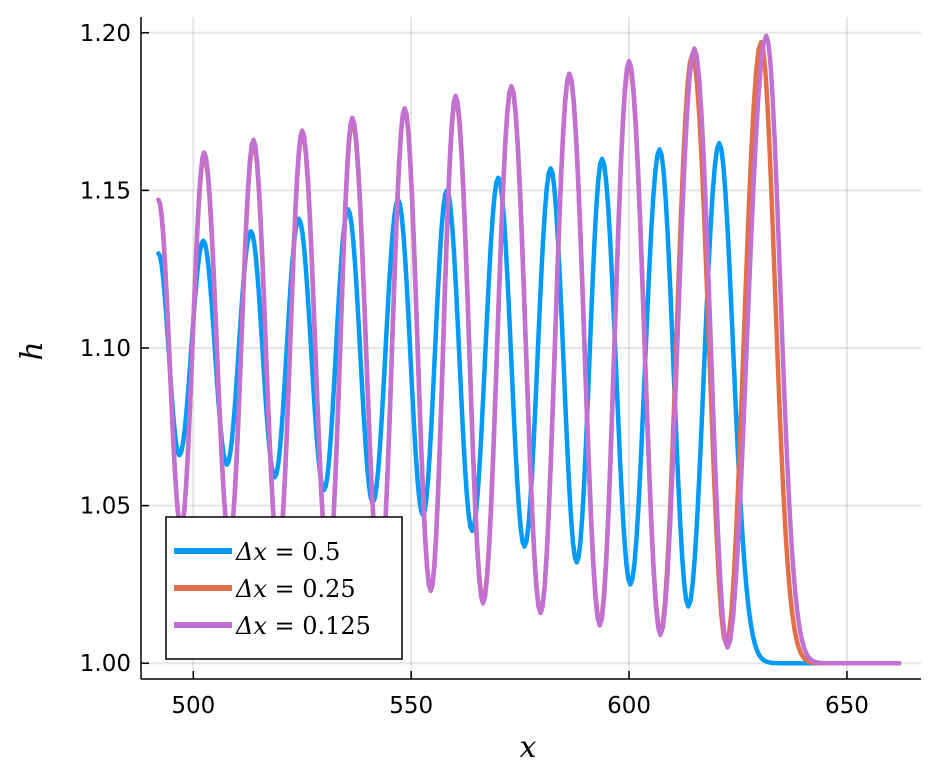 Image resolution: width=939 pixels, height=783 pixels. Describe the element at coordinates (847, 706) in the screenshot. I see `x-tick-label: 650` at that location.